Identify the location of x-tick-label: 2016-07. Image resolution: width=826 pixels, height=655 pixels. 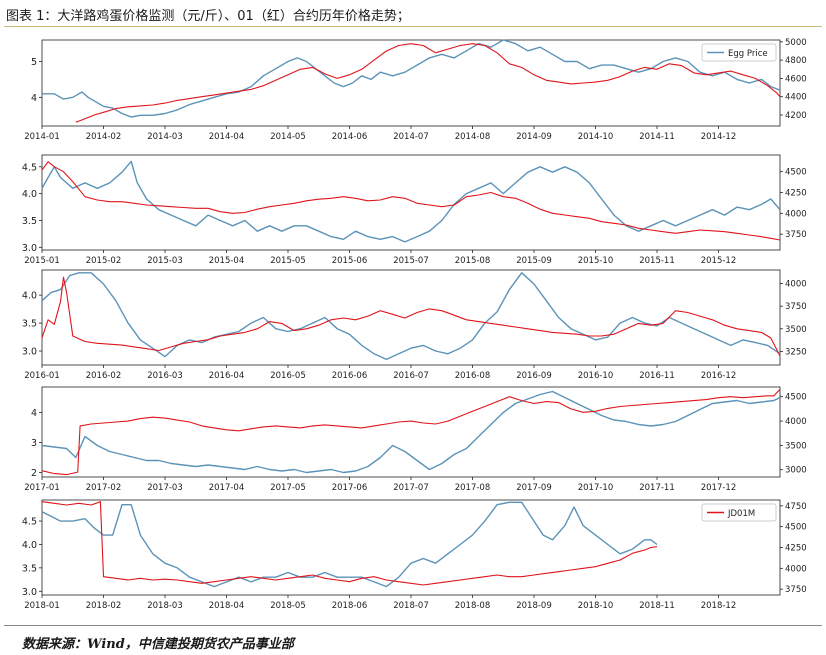
(411, 376).